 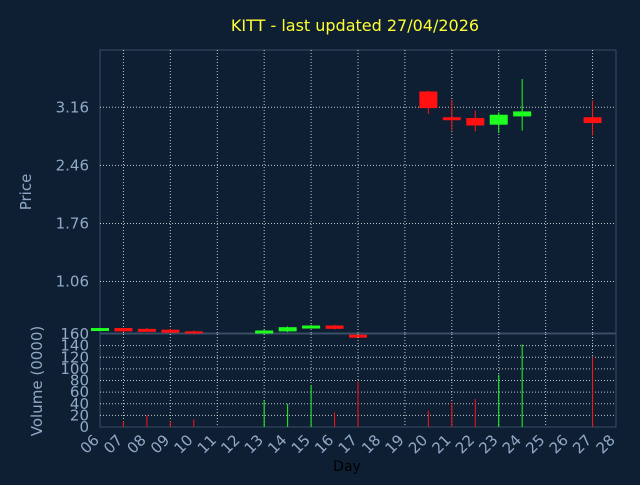 What do you see at coordinates (347, 467) in the screenshot?
I see `x-axis-label: Day` at bounding box center [347, 467].